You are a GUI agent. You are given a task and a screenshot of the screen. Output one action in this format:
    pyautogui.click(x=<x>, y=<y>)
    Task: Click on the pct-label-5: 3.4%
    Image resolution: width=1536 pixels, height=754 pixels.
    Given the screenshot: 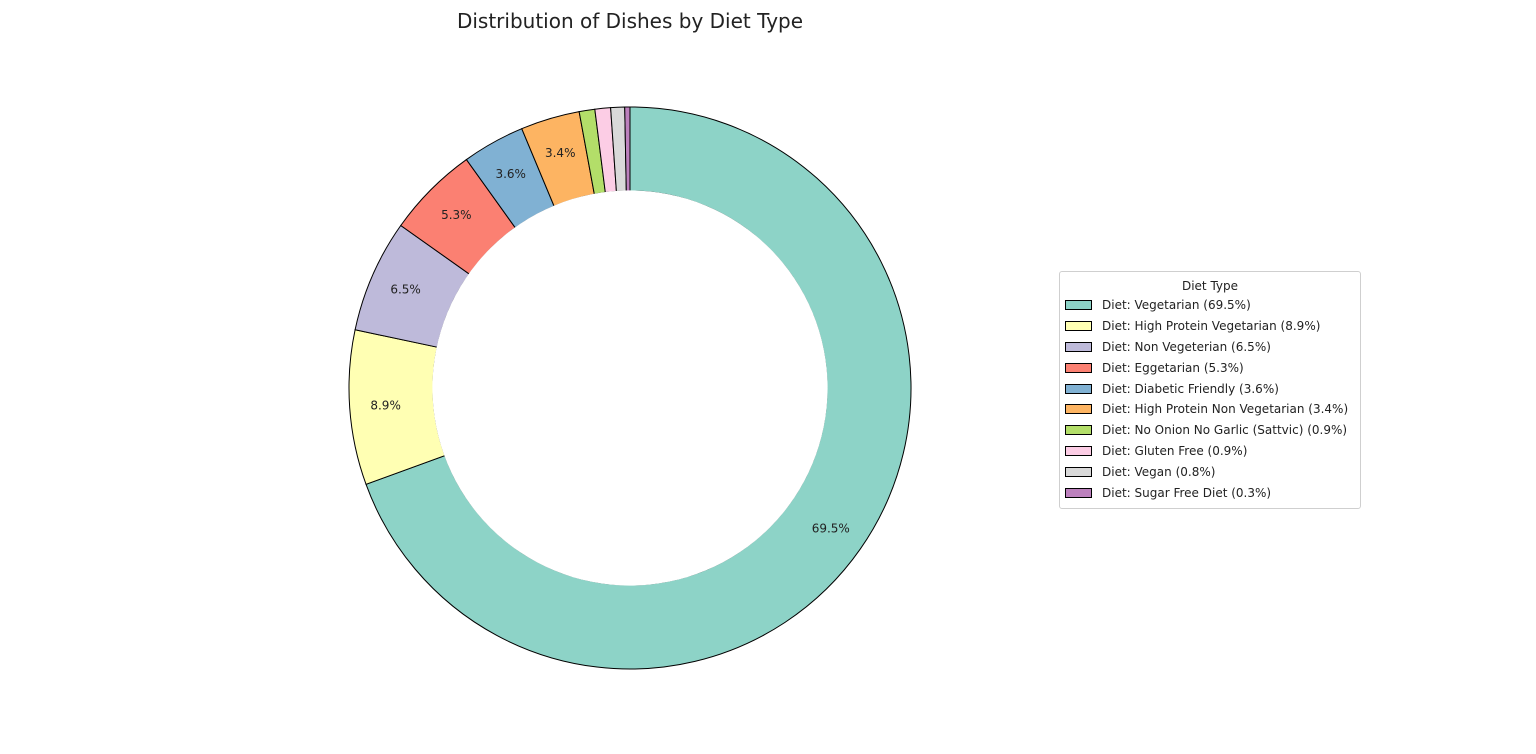 What is the action you would take?
    pyautogui.click(x=560, y=153)
    